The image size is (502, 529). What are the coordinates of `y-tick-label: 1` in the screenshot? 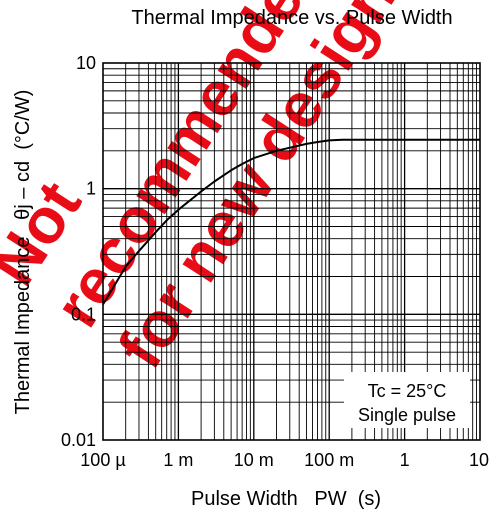 It's located at (91, 189).